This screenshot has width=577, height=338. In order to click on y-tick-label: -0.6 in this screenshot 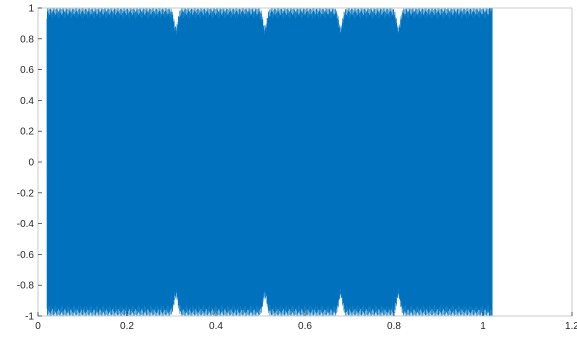, I will do `click(26, 255)`.